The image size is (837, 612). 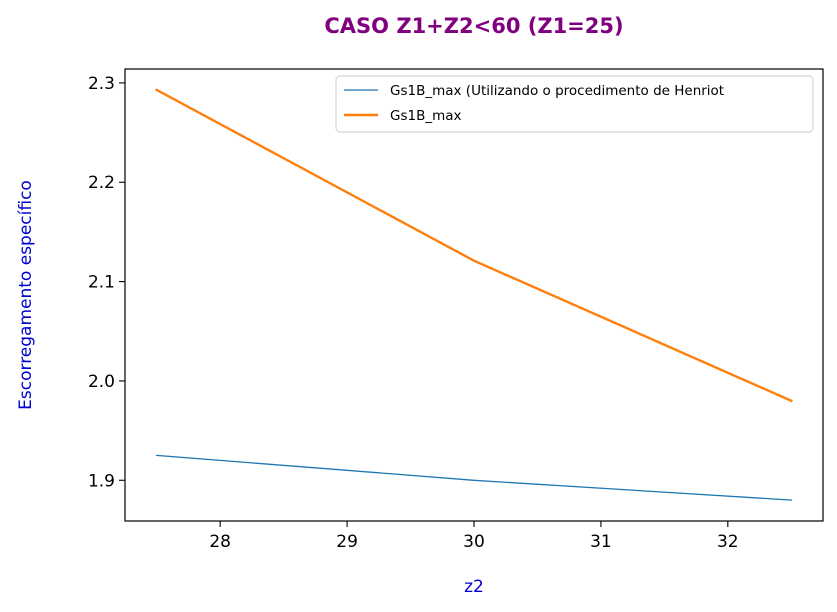 What do you see at coordinates (347, 542) in the screenshot?
I see `x-tick-label: 29` at bounding box center [347, 542].